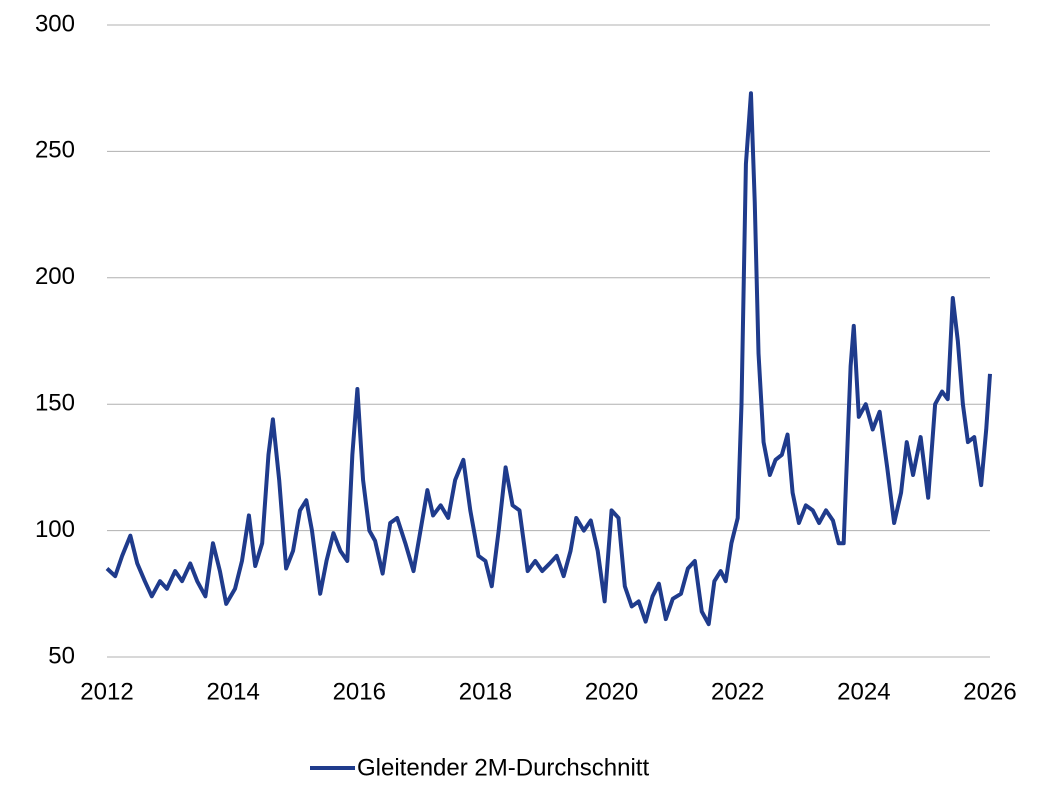 This screenshot has height=788, width=1045. Describe the element at coordinates (485, 691) in the screenshot. I see `x-tick-label: 2018` at that location.